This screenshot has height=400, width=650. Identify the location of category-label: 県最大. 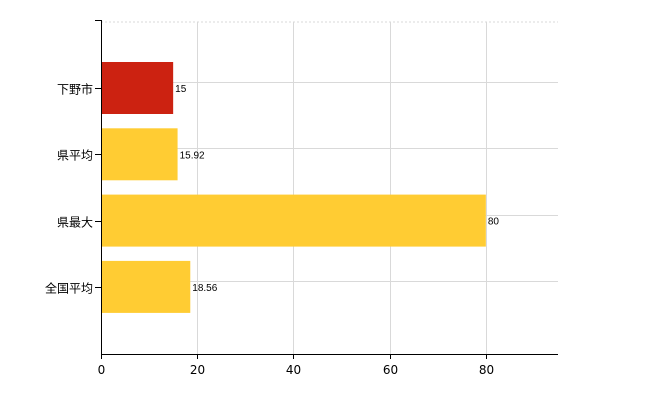
(75, 223).